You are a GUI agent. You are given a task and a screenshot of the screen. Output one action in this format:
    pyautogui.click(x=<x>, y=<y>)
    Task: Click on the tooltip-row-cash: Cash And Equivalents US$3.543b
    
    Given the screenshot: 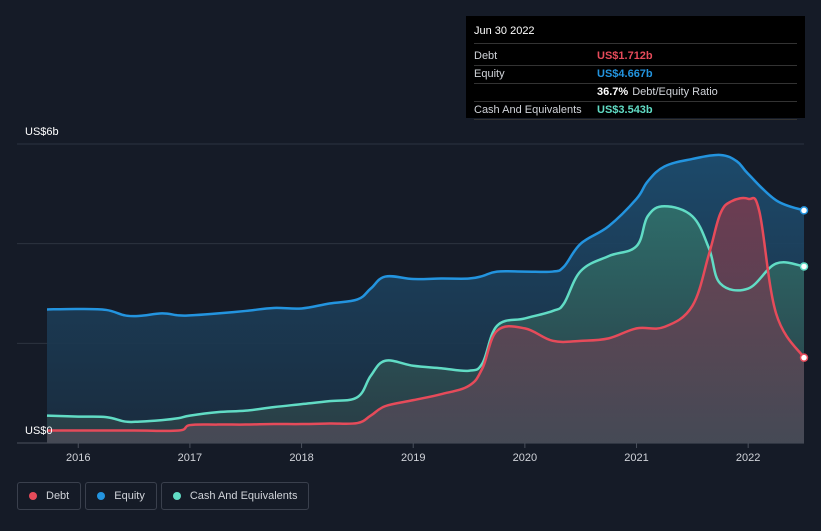 What is the action you would take?
    pyautogui.click(x=635, y=111)
    